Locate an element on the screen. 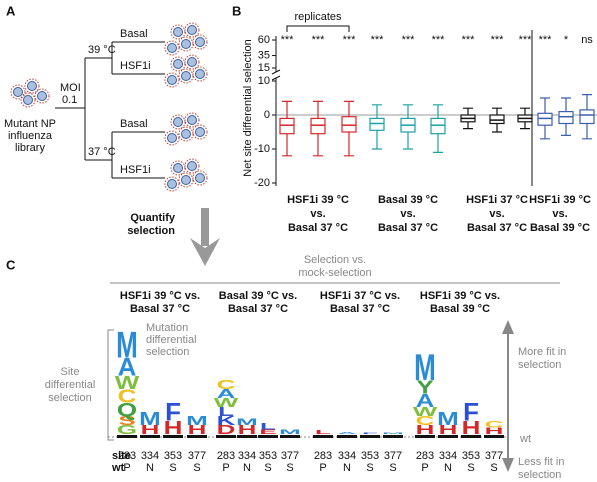  significance: * is located at coordinates (566, 40).